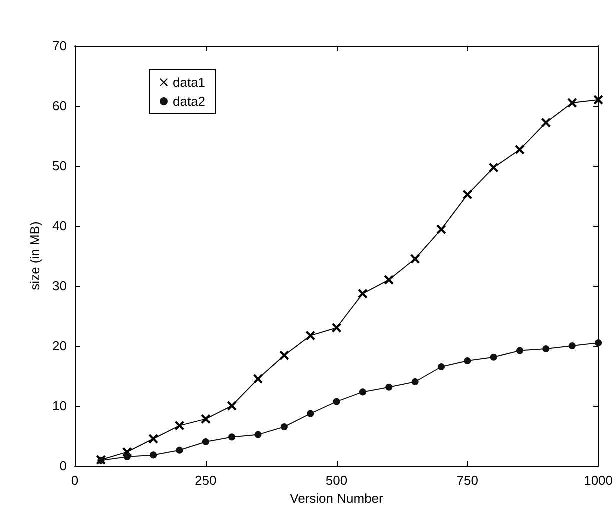 The image size is (616, 525). What do you see at coordinates (63, 466) in the screenshot?
I see `y-tick-label: 0` at bounding box center [63, 466].